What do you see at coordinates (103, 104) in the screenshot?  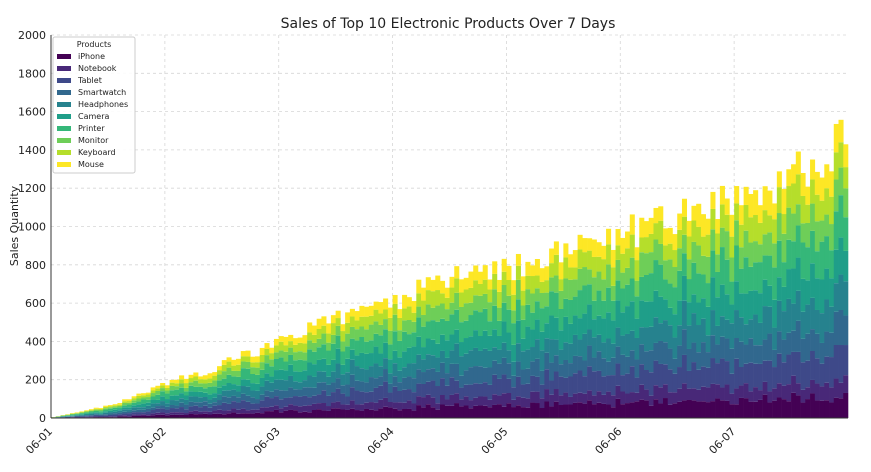 I see `legend-label: Headphones` at bounding box center [103, 104].